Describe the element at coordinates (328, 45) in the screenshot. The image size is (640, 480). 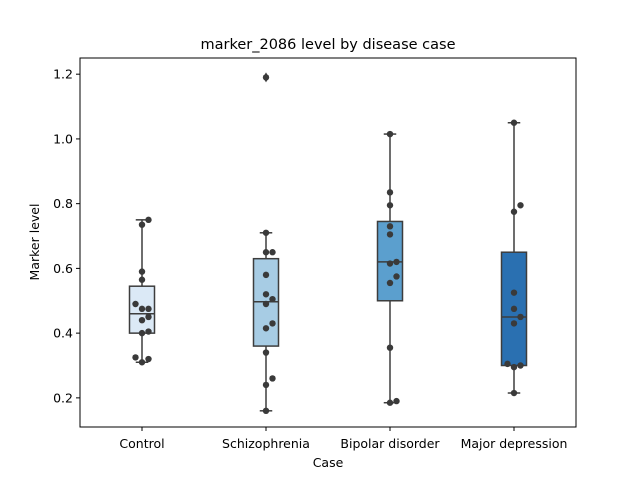
I see `chart-title: marker_2086 level by disease case` at that location.